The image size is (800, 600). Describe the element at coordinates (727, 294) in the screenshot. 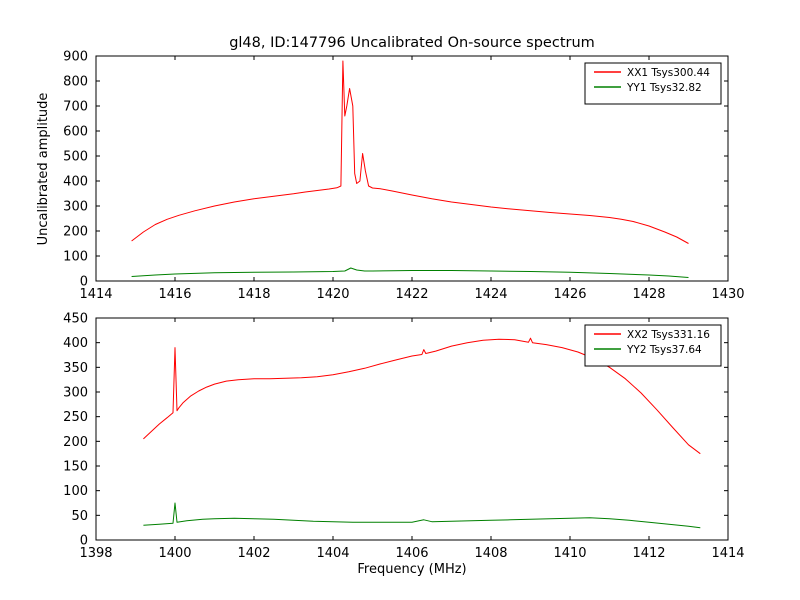

I see `x-tick-label: 1430` at that location.